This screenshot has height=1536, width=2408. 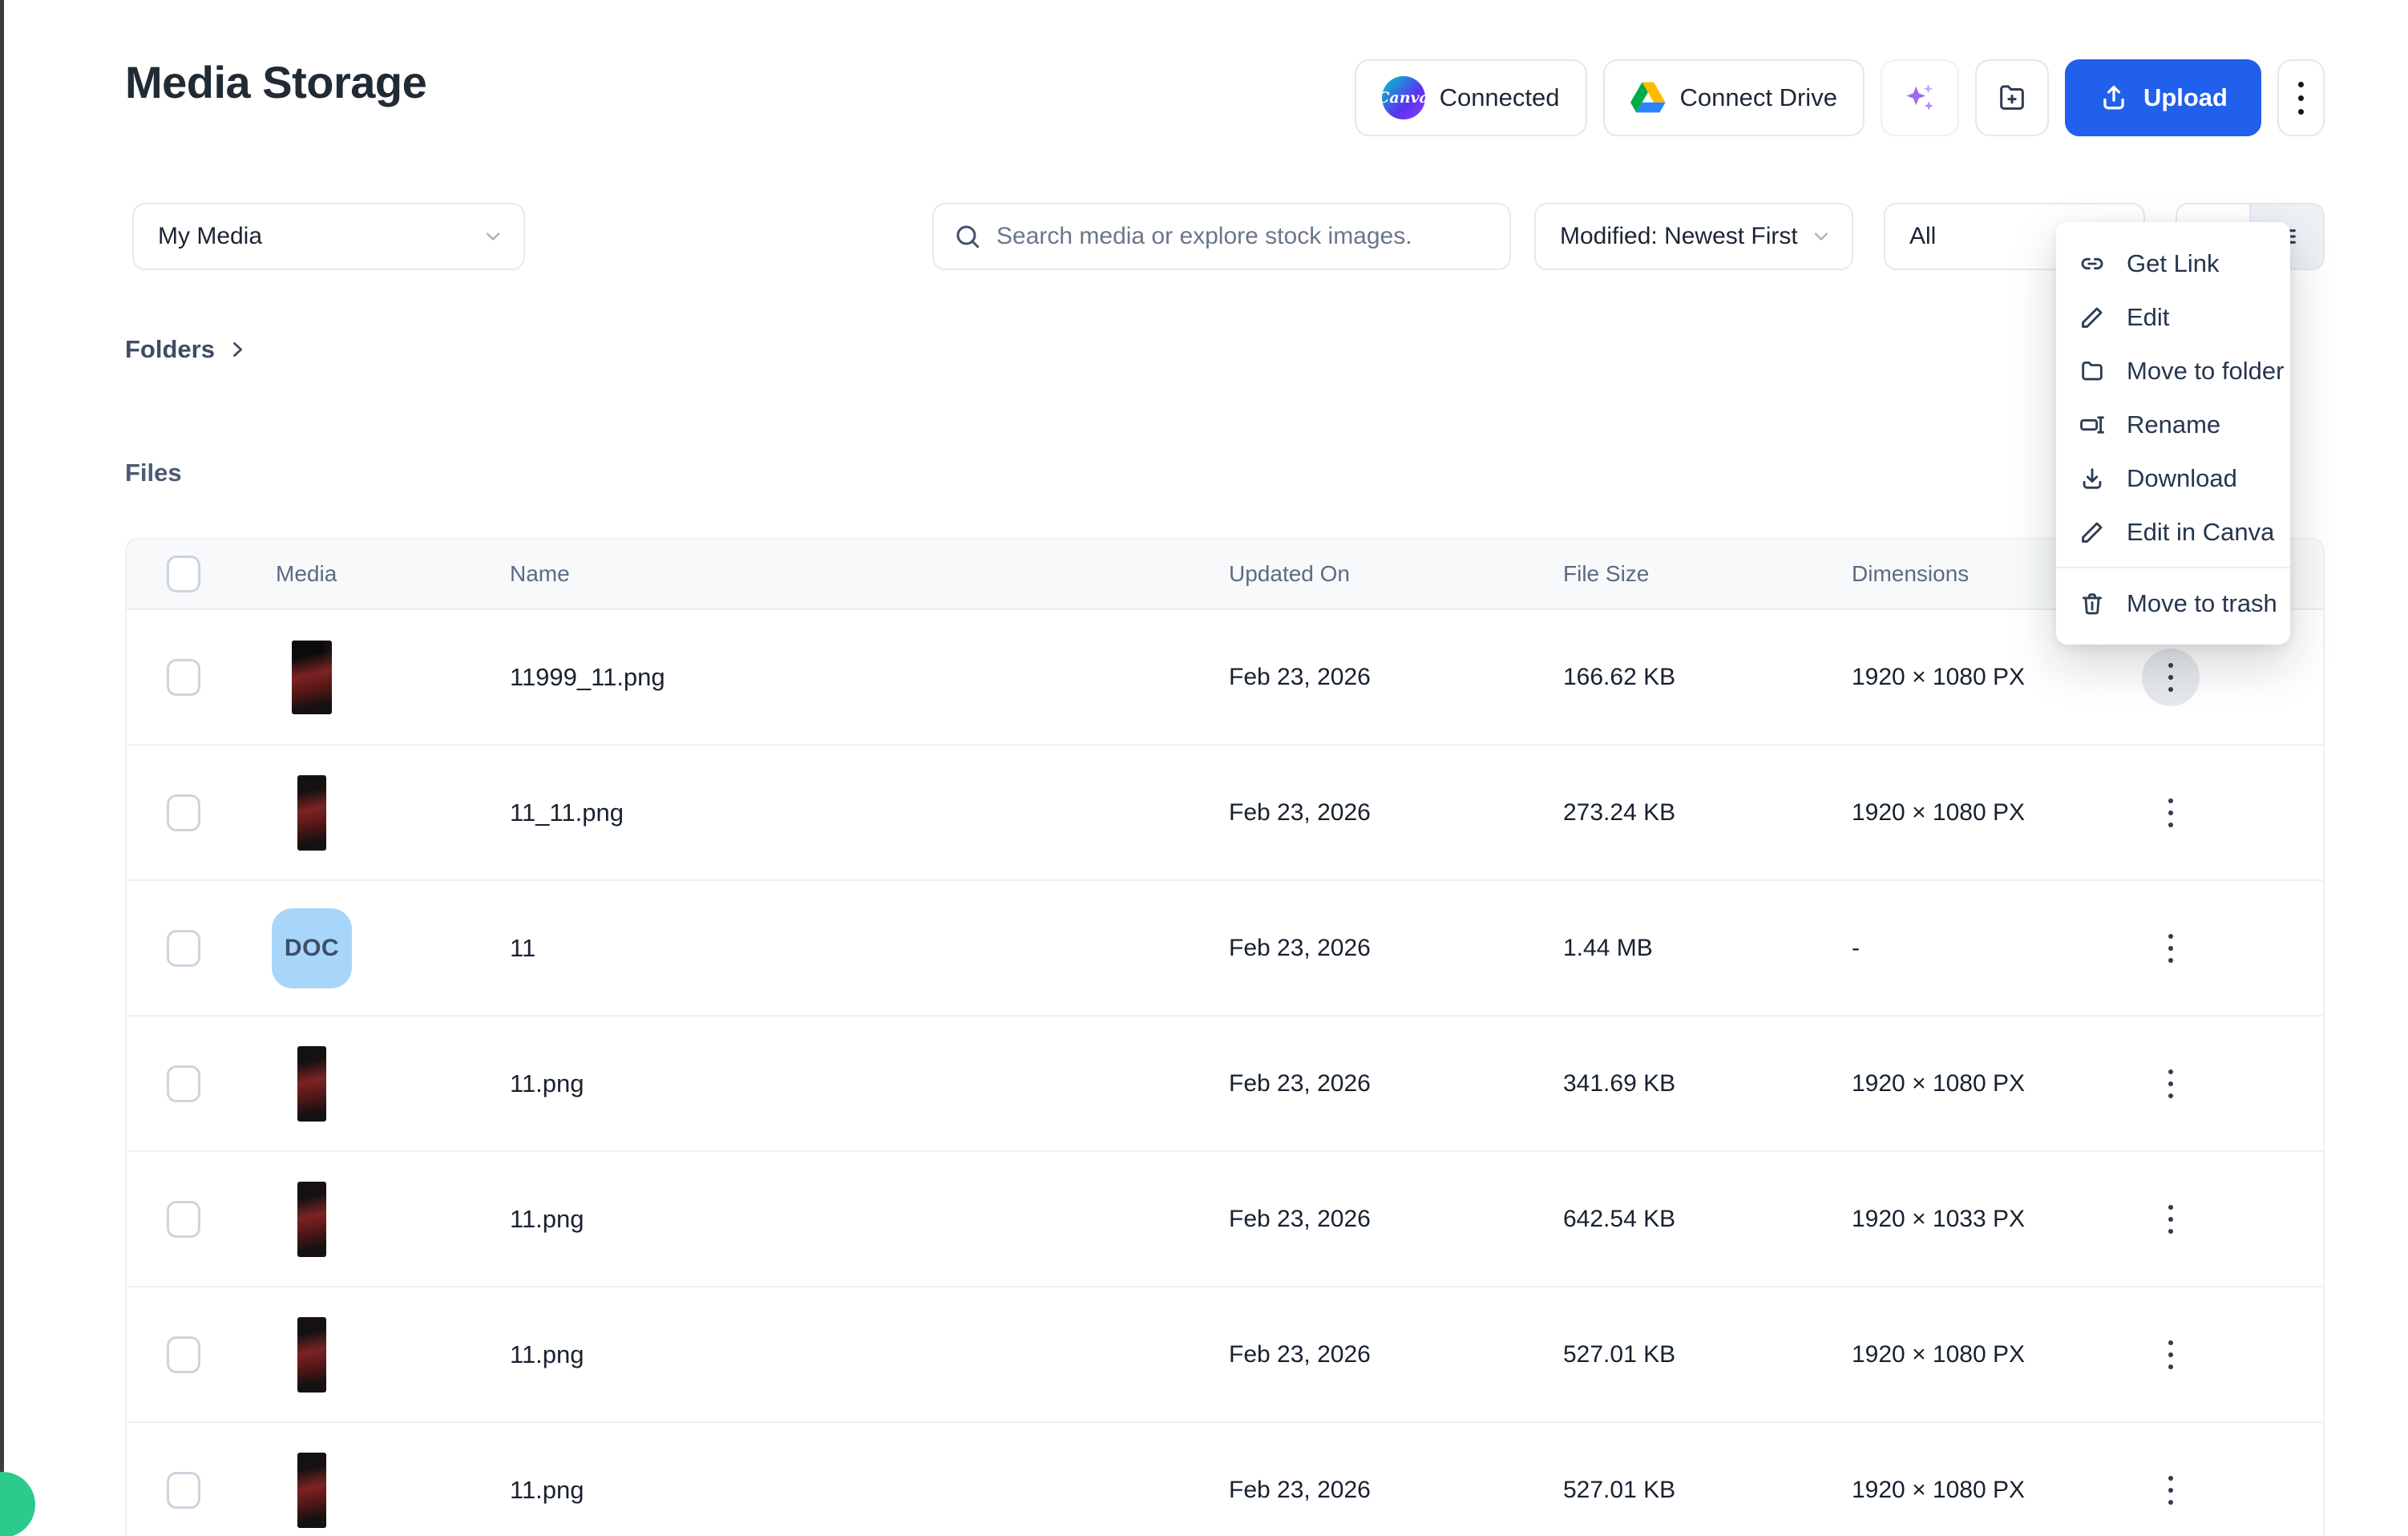 I want to click on menu-item-download: Download, so click(x=2173, y=478).